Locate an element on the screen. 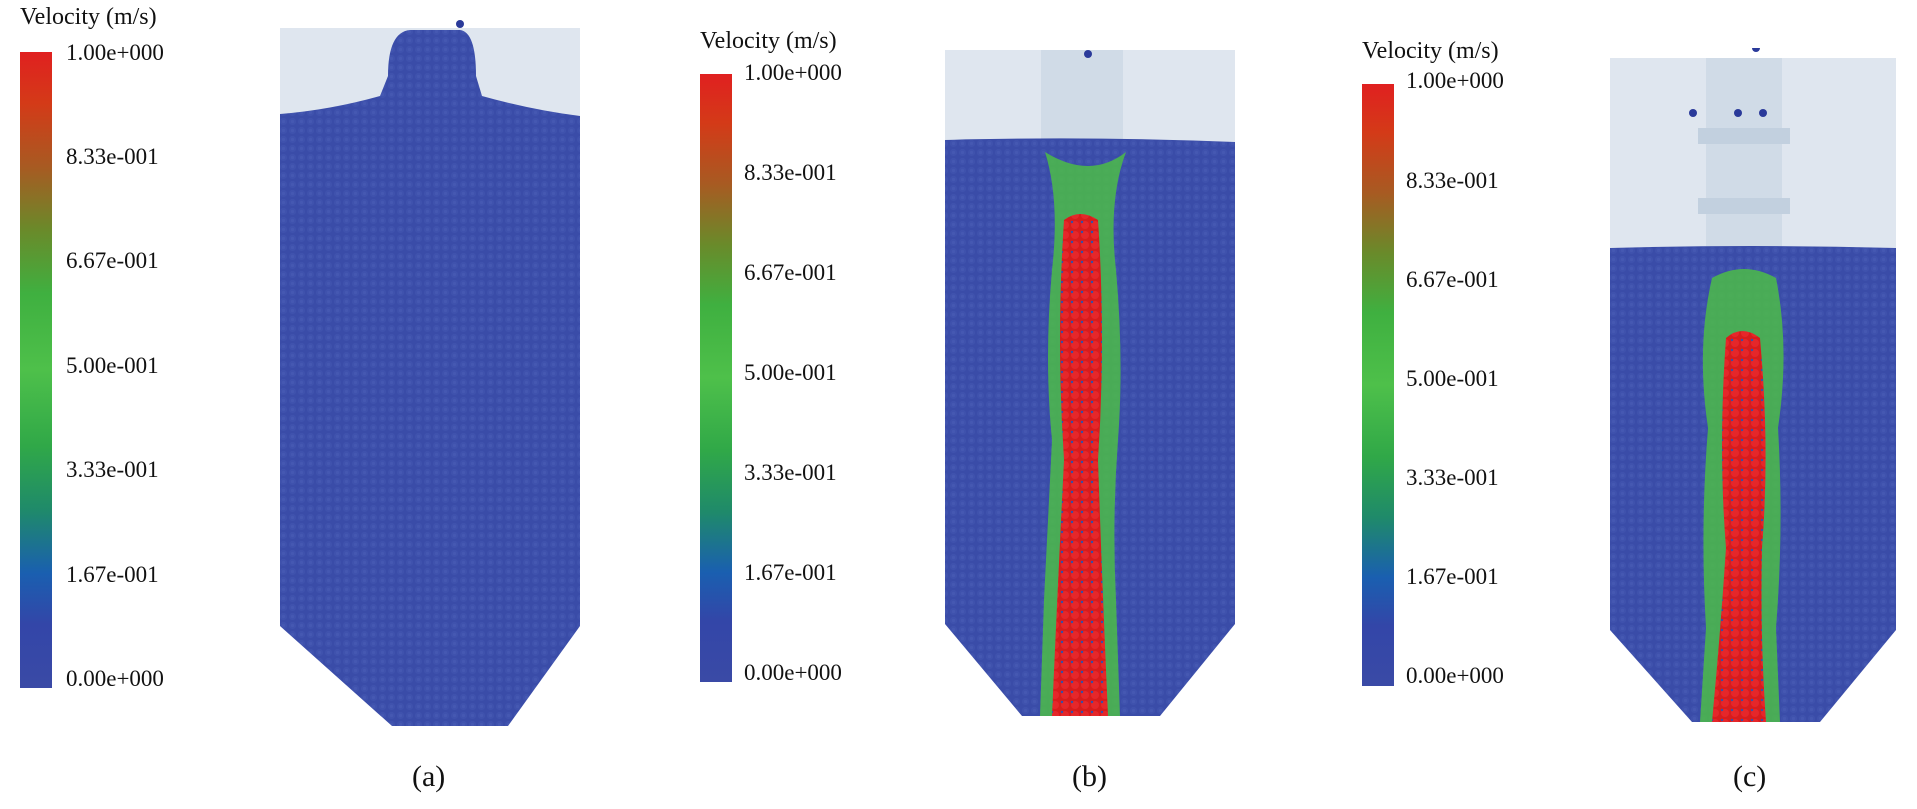 The height and width of the screenshot is (809, 1917). granular-bed is located at coordinates (430, 378).